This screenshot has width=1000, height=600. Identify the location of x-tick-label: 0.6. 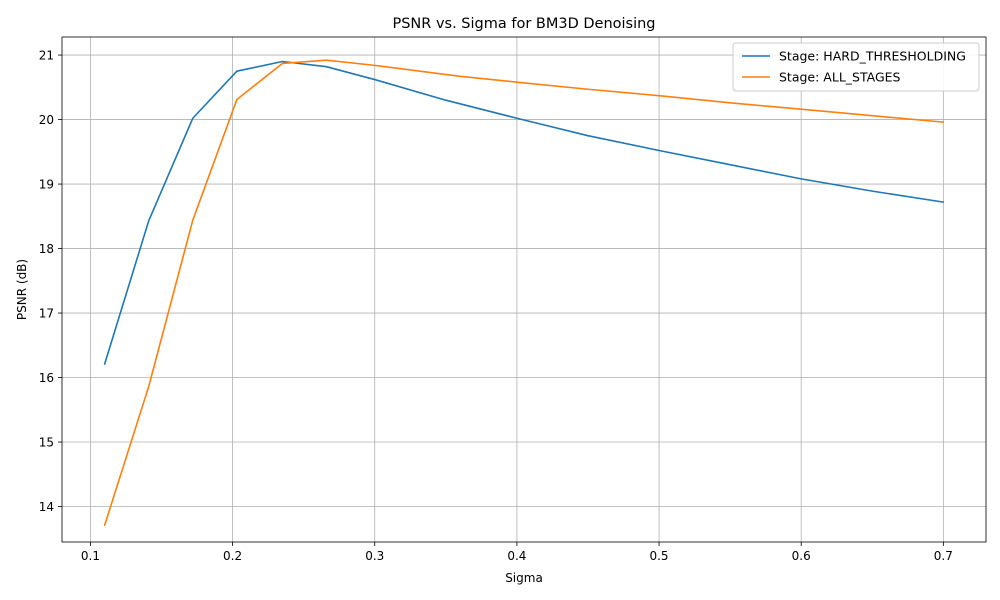
(801, 556).